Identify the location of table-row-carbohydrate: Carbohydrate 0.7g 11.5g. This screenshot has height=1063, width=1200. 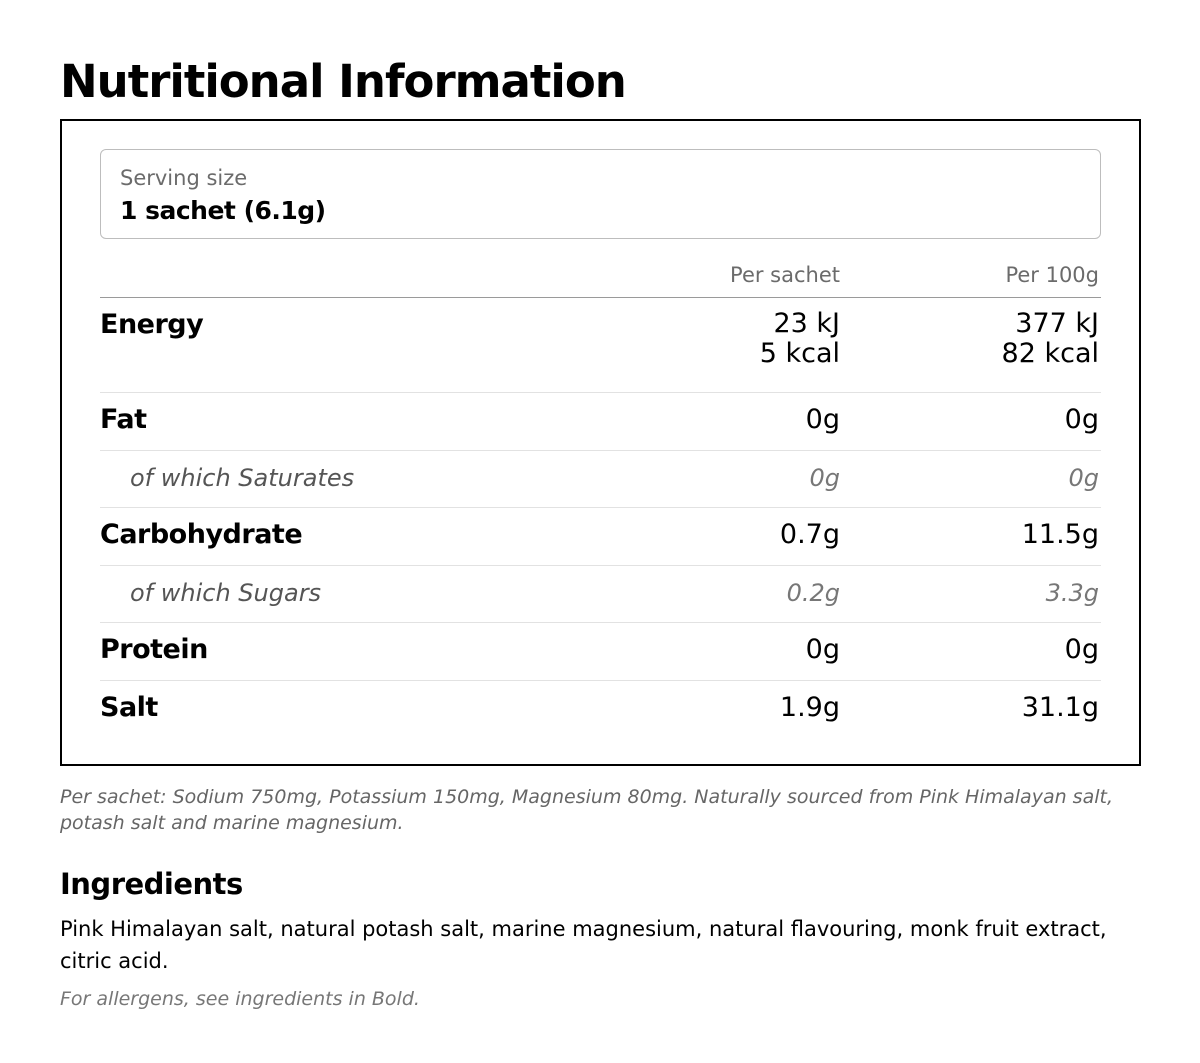
(600, 537).